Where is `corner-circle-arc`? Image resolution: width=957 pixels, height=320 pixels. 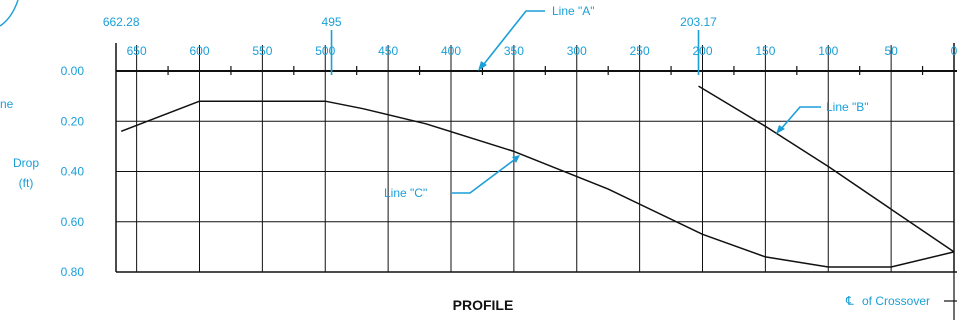 corner-circle-arc is located at coordinates (9, 13).